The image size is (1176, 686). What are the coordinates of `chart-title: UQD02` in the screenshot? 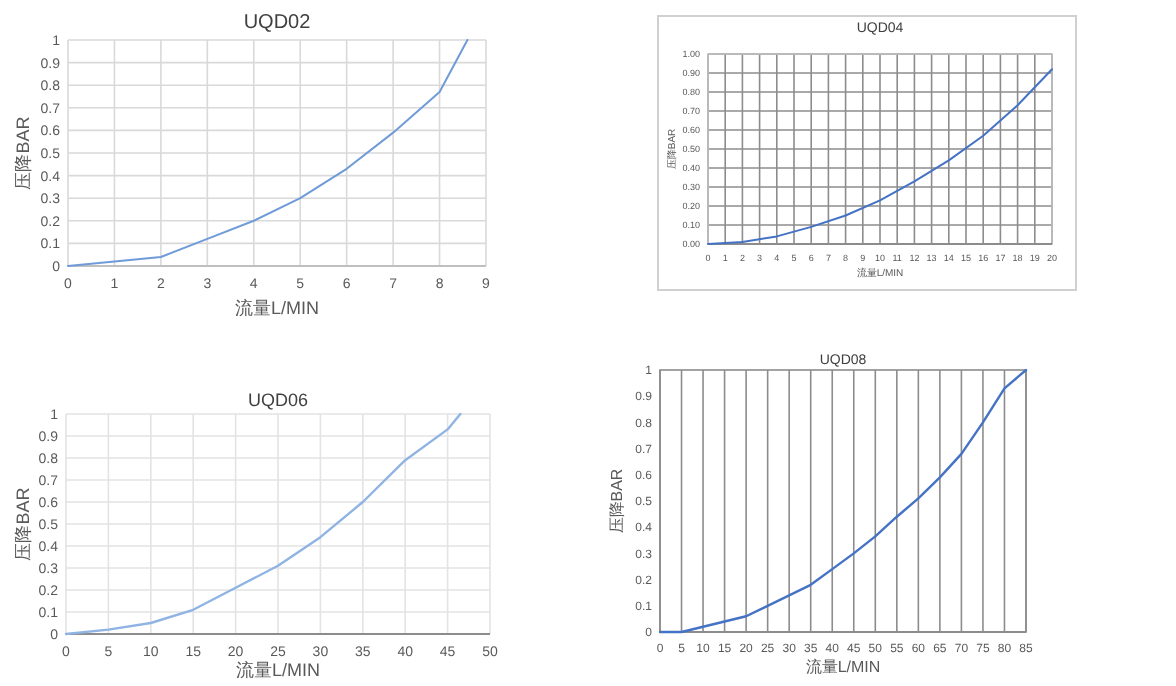 It's located at (277, 23).